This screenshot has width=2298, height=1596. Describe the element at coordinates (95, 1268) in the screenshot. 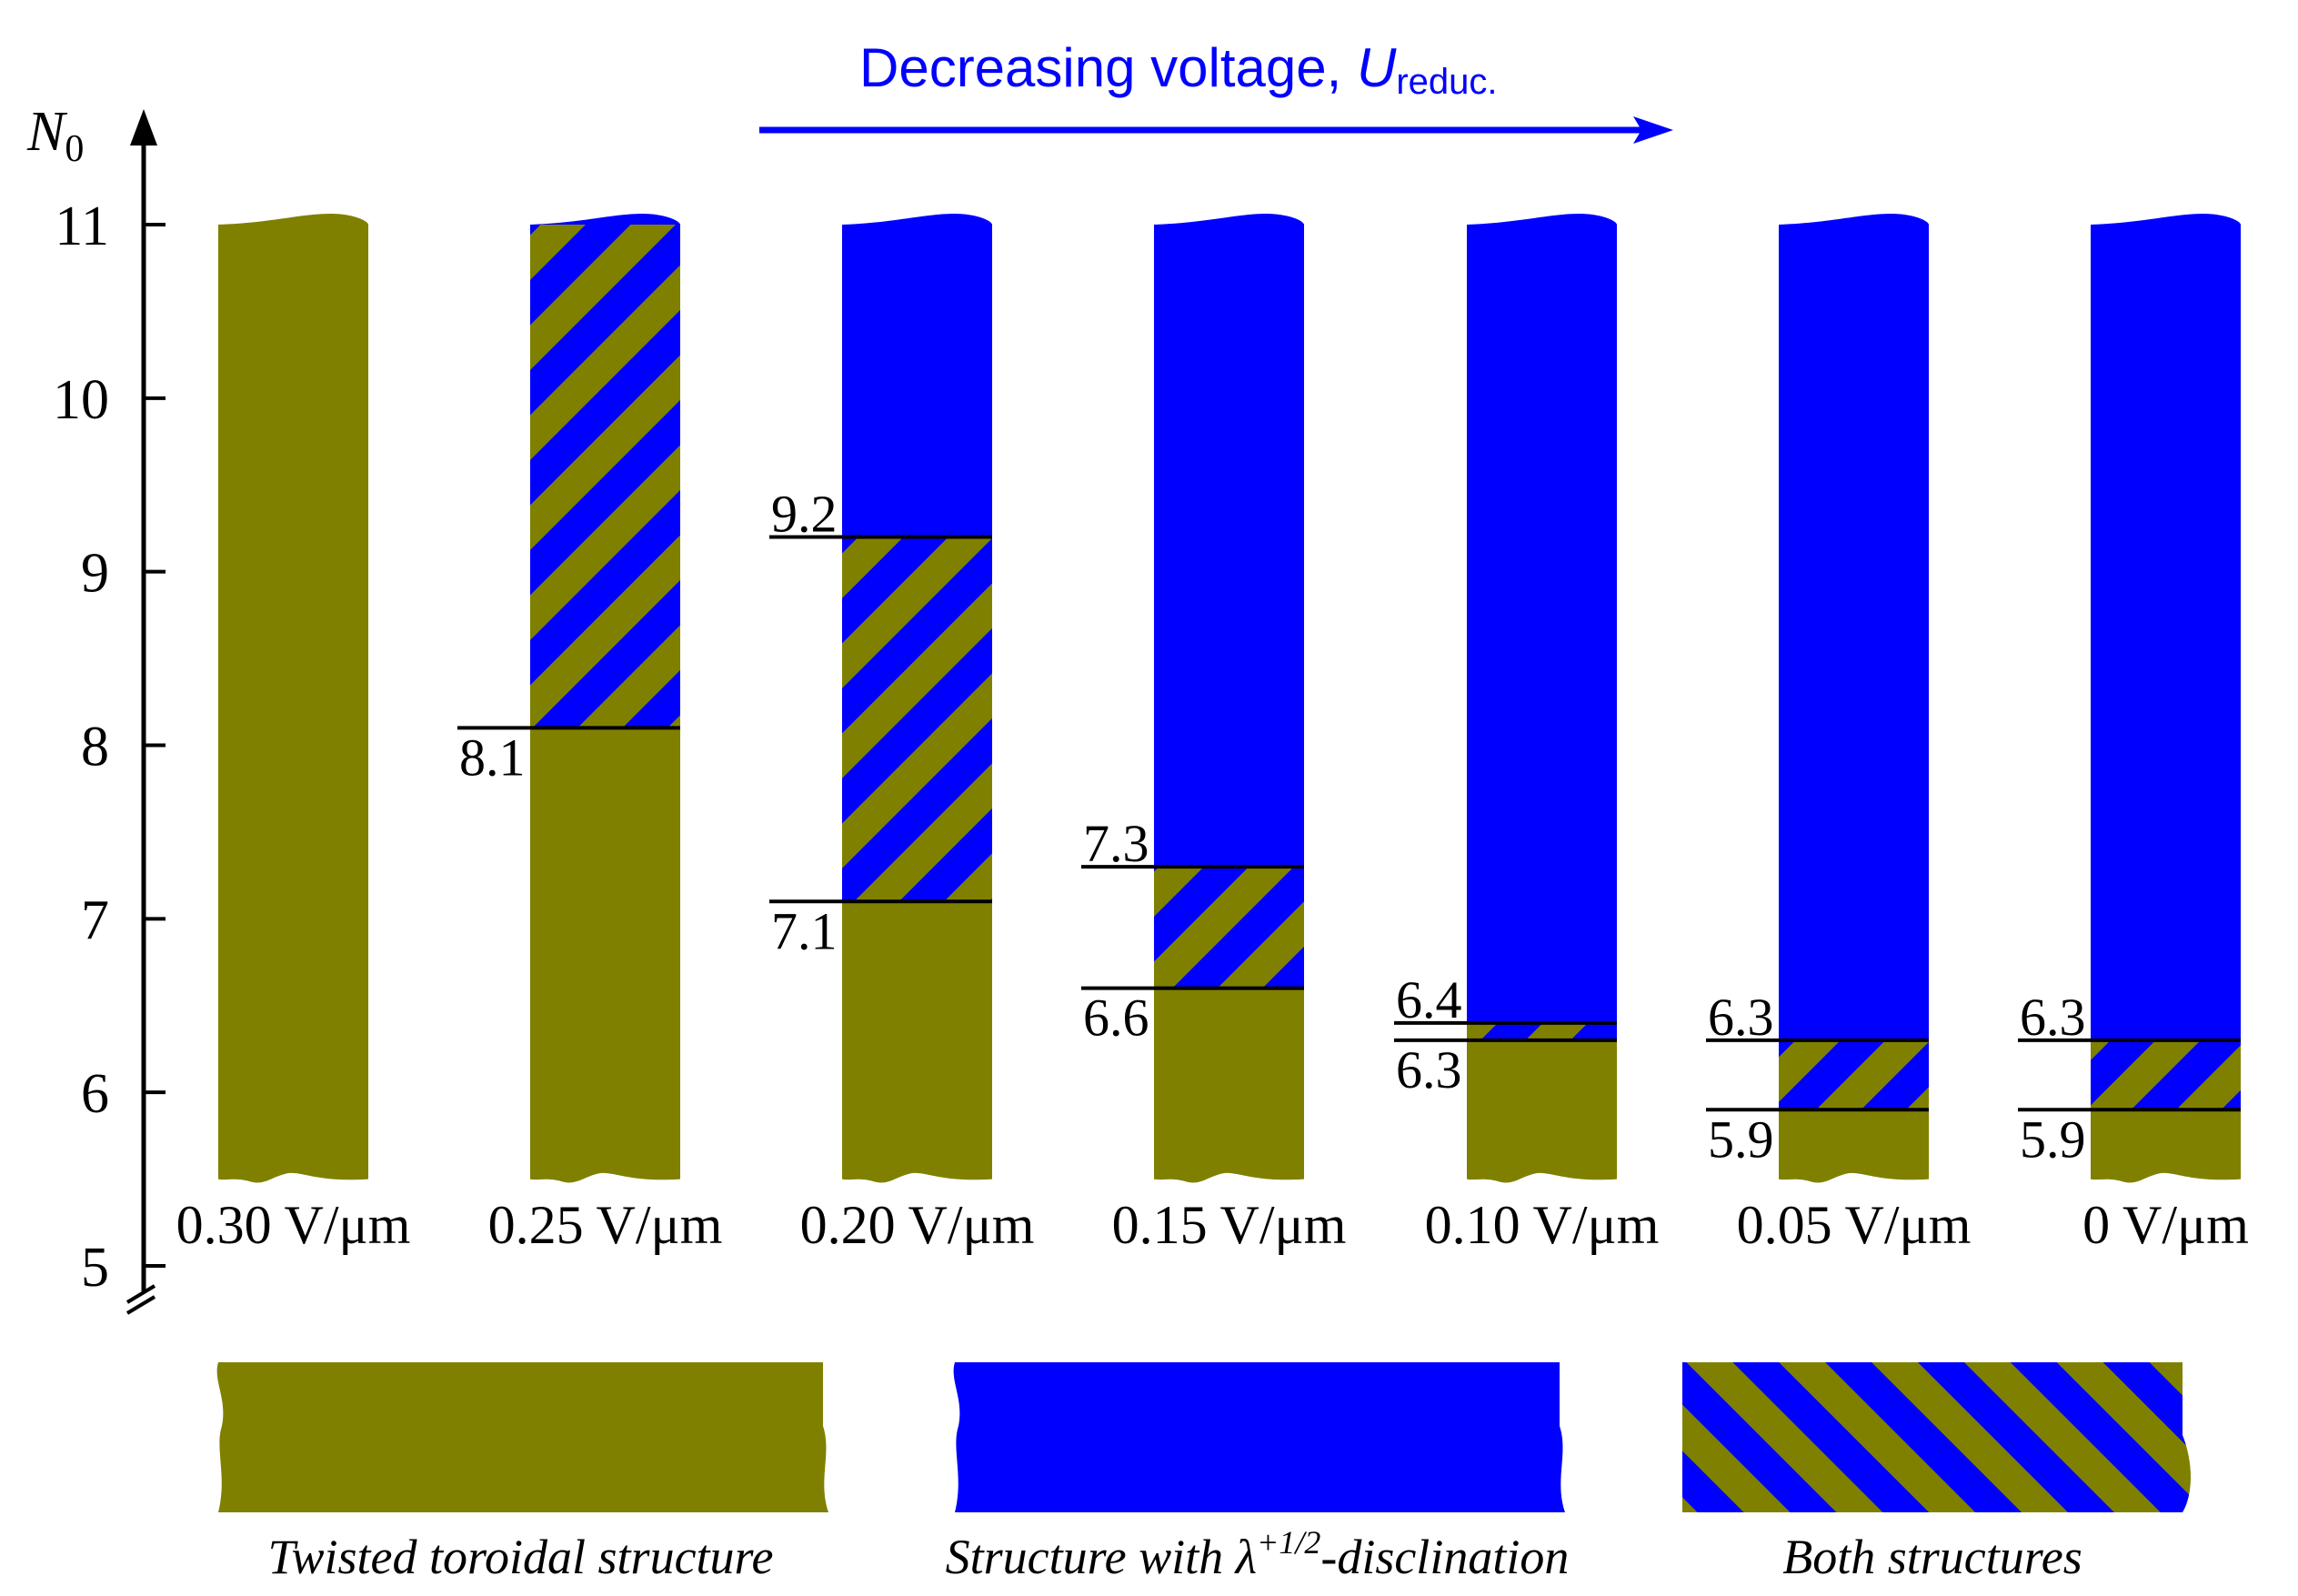

I see `y-tick-label: 5` at that location.